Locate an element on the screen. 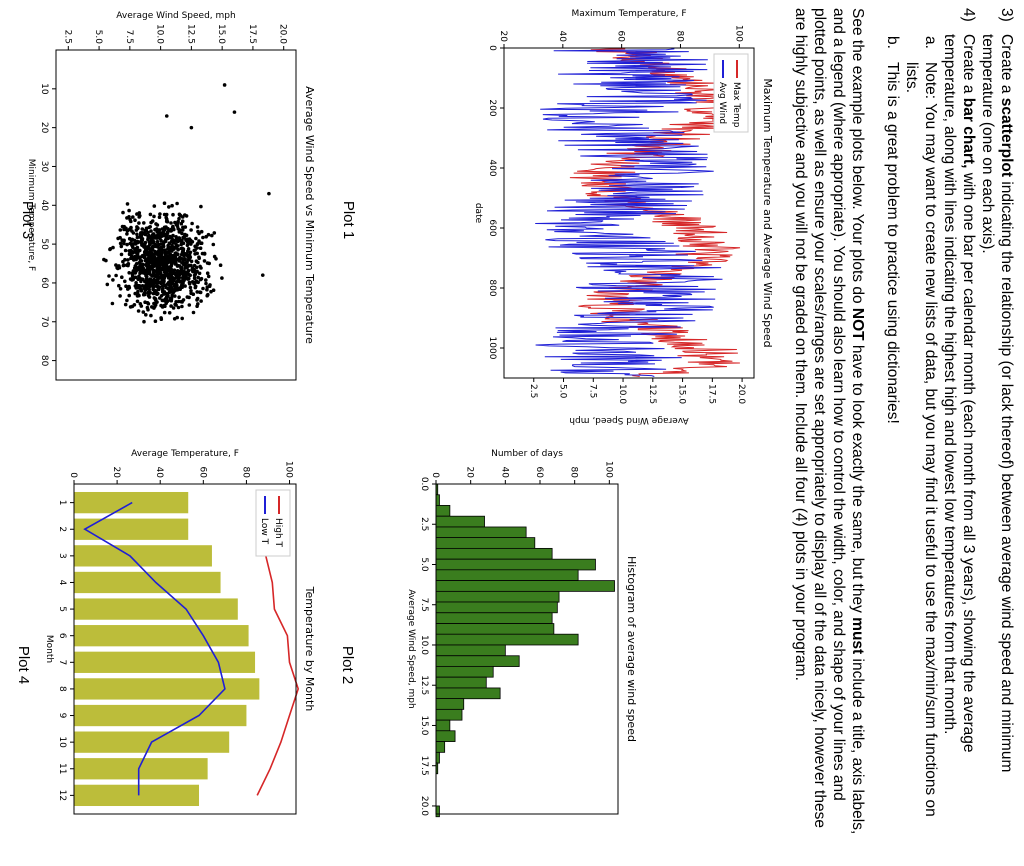  plot2-axes-frame is located at coordinates (527, 649).